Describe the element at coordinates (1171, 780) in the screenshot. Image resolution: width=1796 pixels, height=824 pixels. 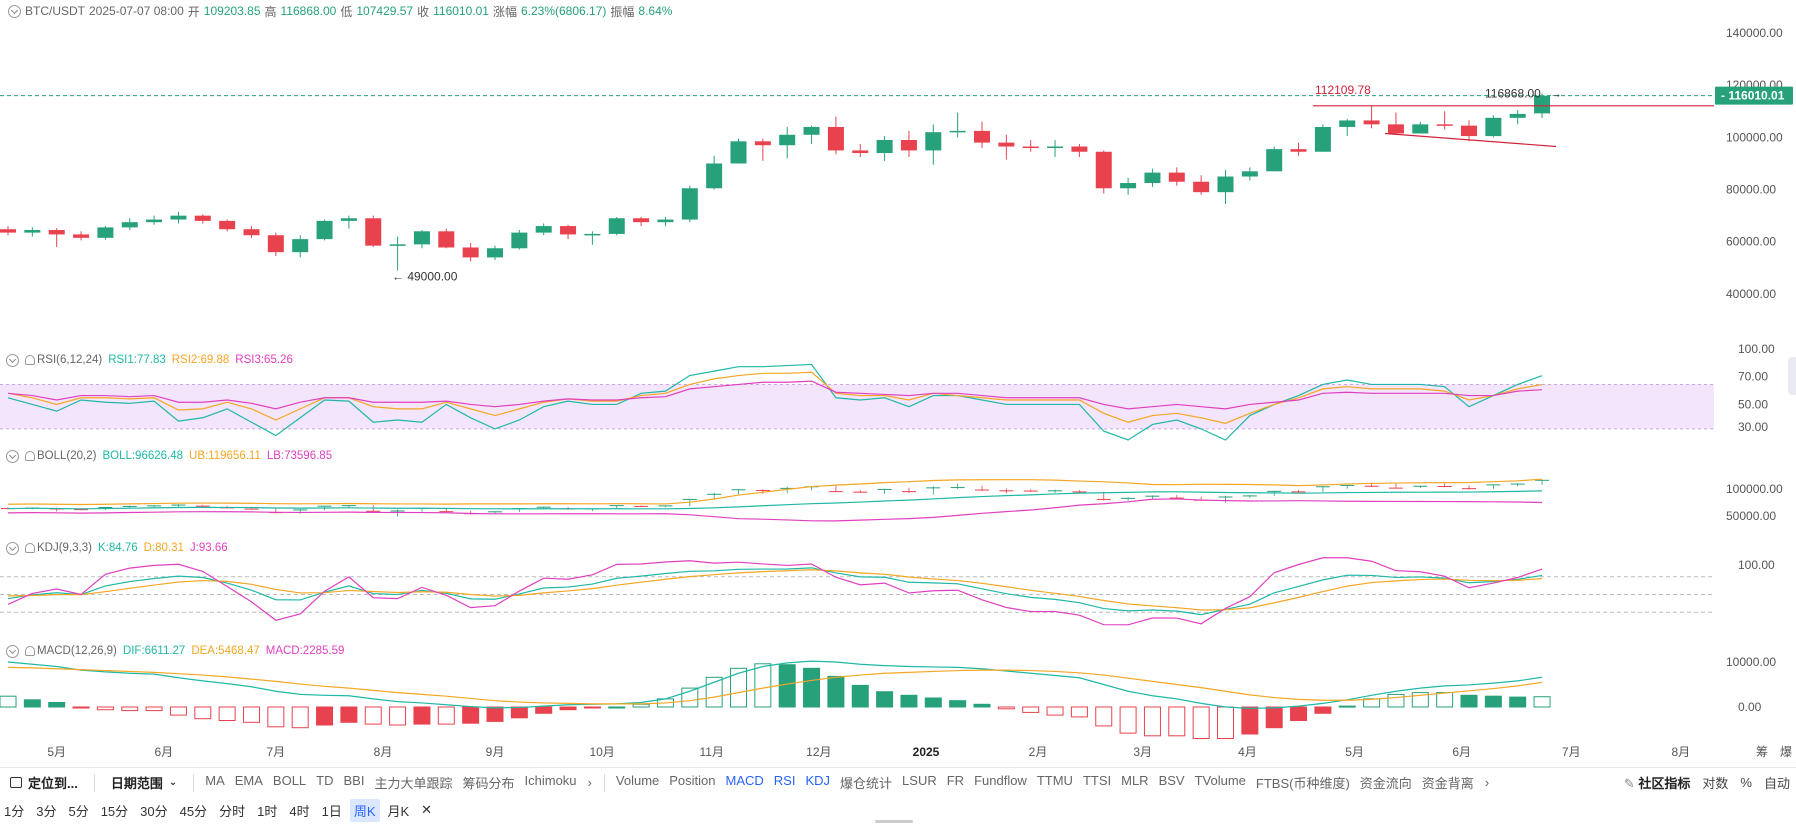
I see `sub-indicator-item: BSV` at that location.